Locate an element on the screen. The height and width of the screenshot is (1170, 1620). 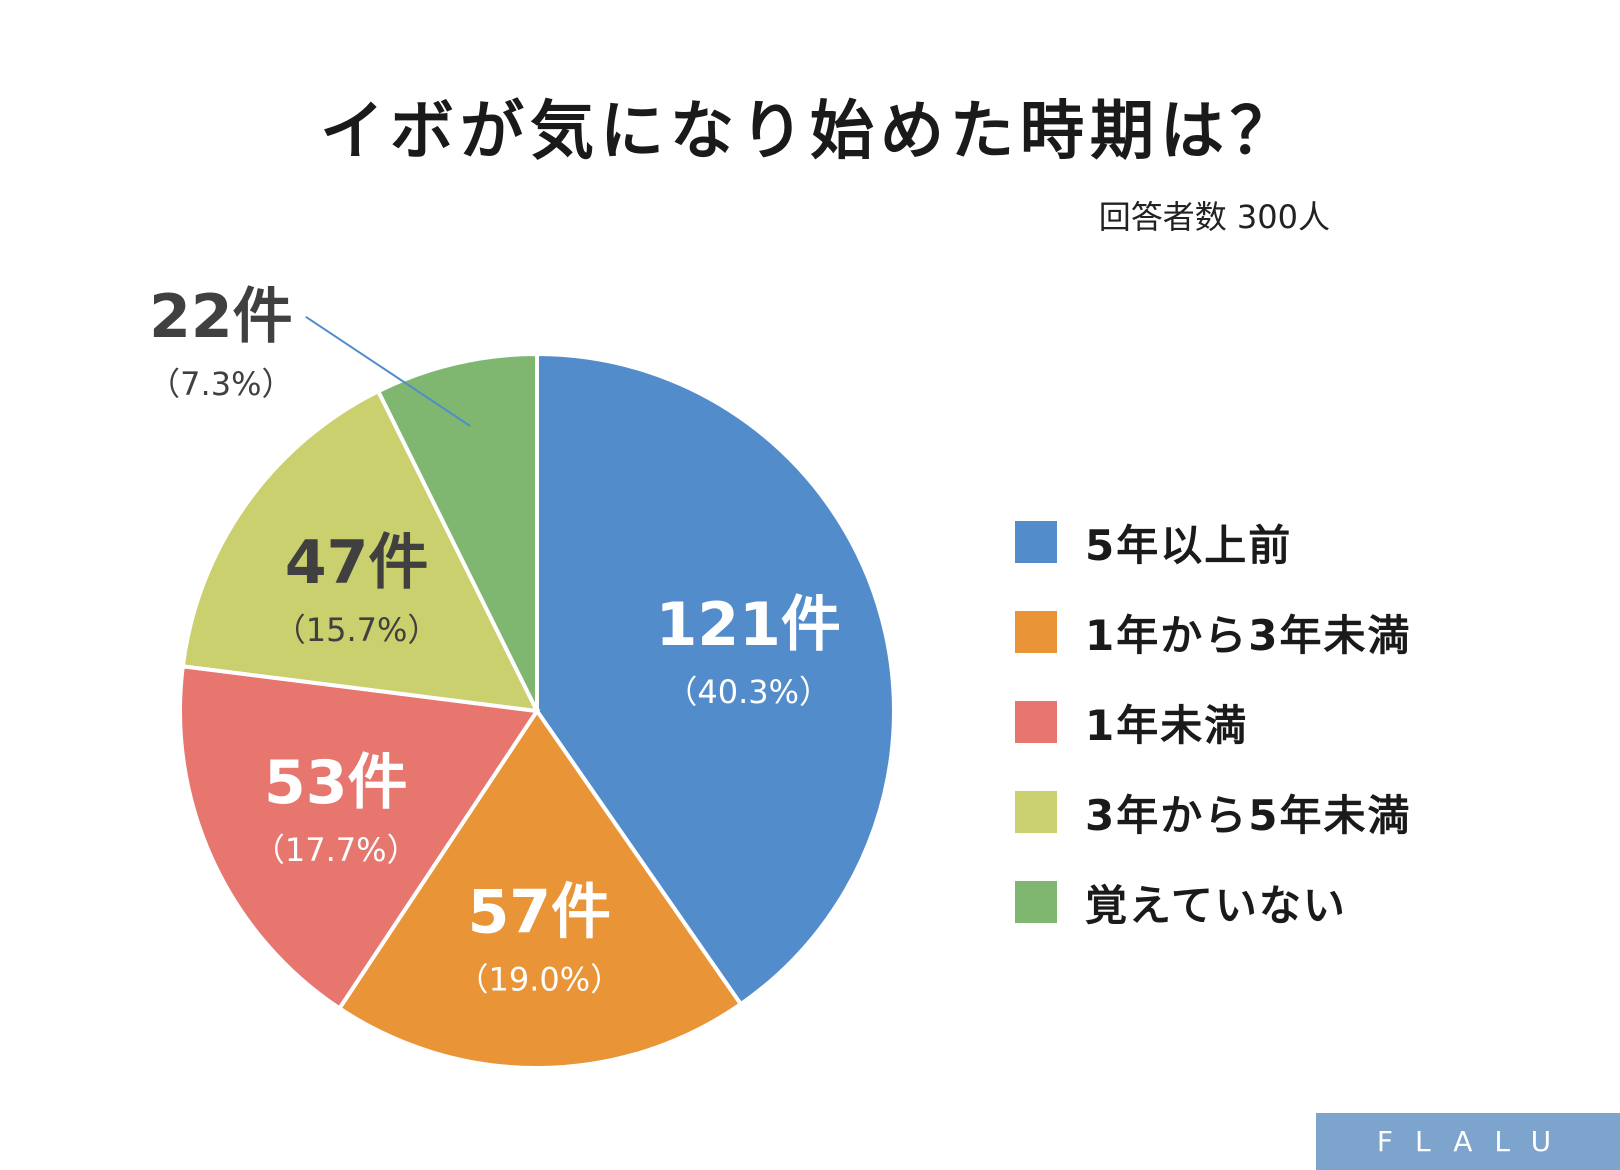
chart-title: イボが気になり始めた時期は？ is located at coordinates (810, 132).